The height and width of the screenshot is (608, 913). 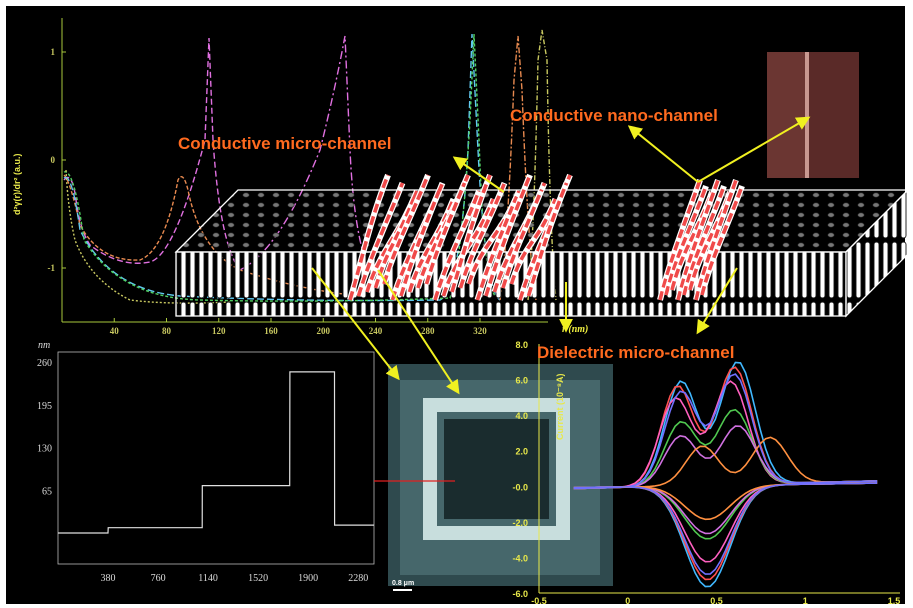 What do you see at coordinates (480, 331) in the screenshot?
I see `top-x-tick-label: 320` at bounding box center [480, 331].